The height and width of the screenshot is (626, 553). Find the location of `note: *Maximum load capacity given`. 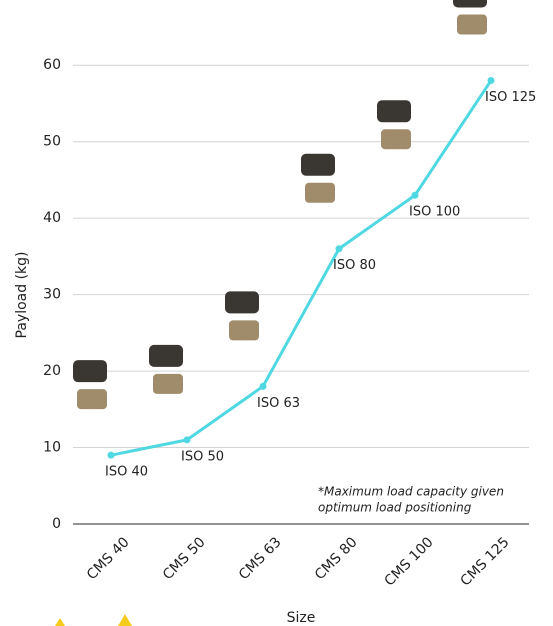

note: *Maximum load capacity given is located at coordinates (411, 492).